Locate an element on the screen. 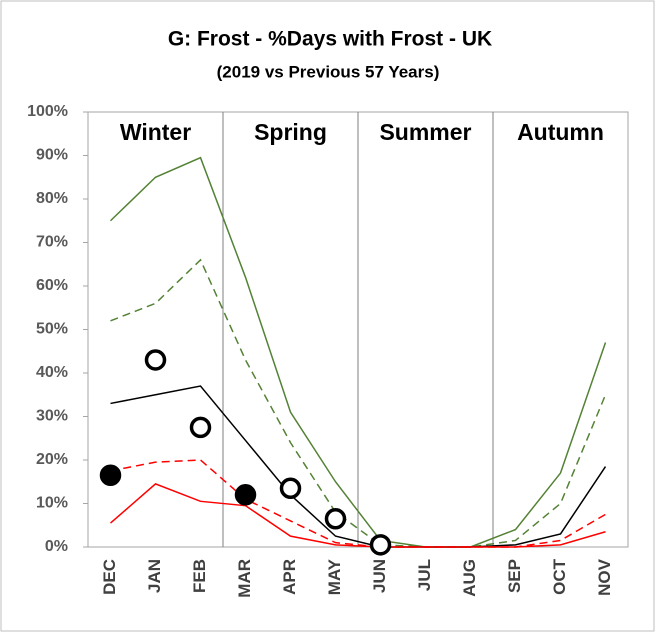 The width and height of the screenshot is (656, 633). x-tick-label: JUN is located at coordinates (379, 576).